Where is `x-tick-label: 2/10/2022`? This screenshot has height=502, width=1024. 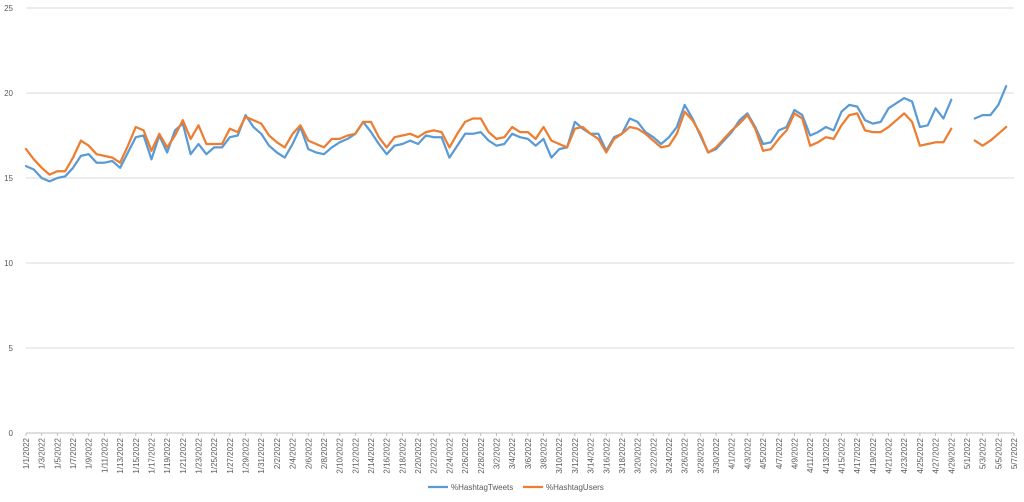 x-tick-label: 2/10/2022 is located at coordinates (340, 455).